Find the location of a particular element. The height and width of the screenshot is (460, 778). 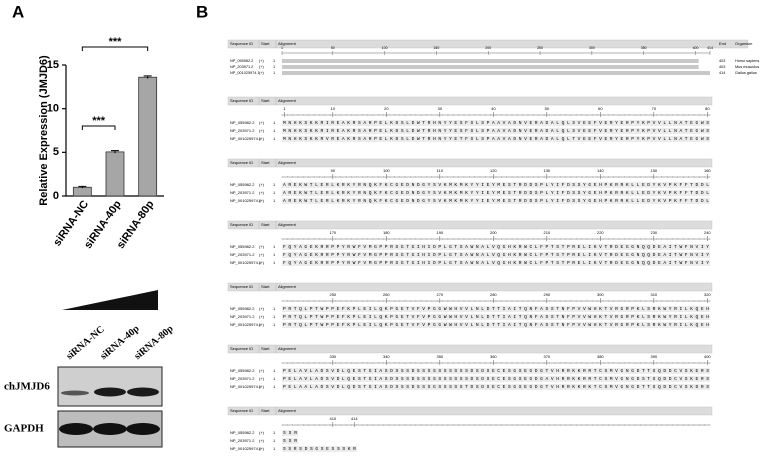

ruler-label: 300 is located at coordinates (592, 48).